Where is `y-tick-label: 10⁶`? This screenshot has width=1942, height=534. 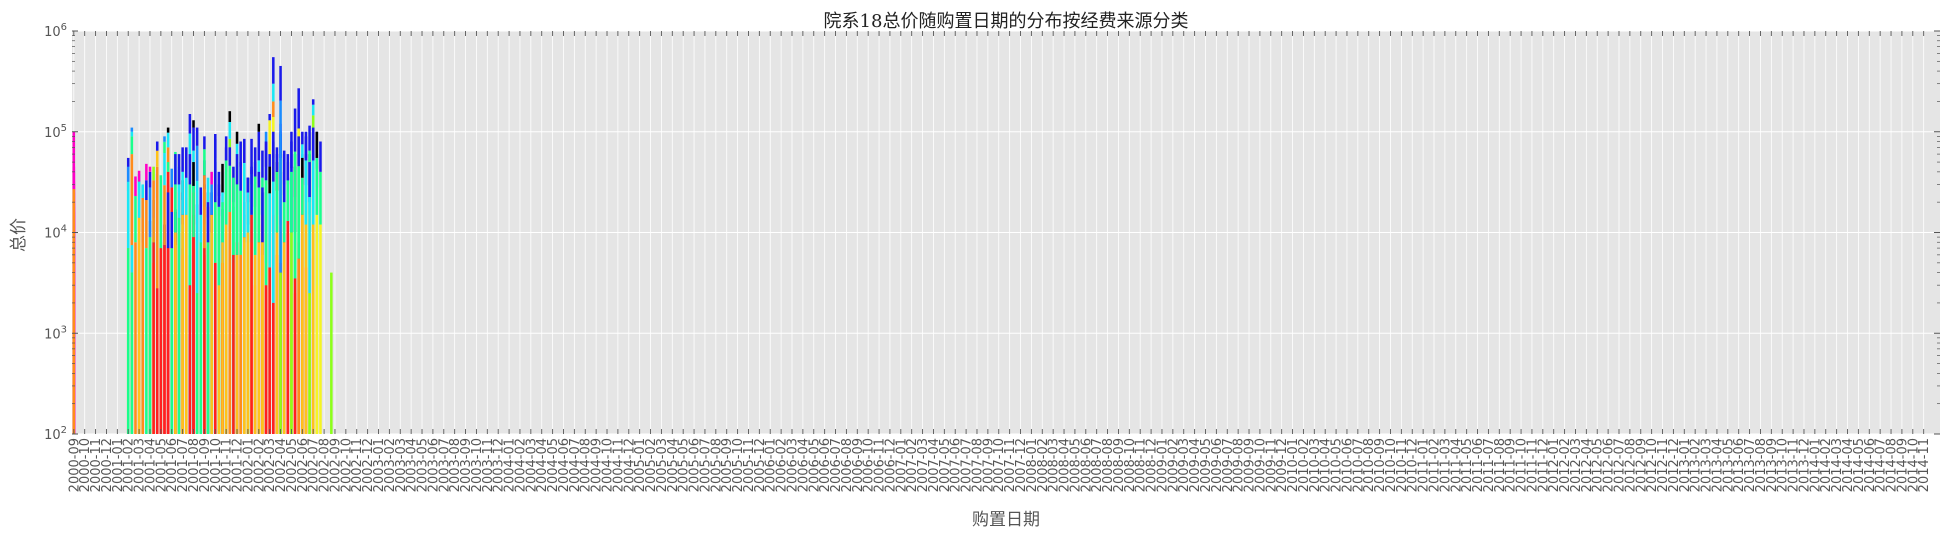
y-tick-label: 10⁶ is located at coordinates (55, 31).